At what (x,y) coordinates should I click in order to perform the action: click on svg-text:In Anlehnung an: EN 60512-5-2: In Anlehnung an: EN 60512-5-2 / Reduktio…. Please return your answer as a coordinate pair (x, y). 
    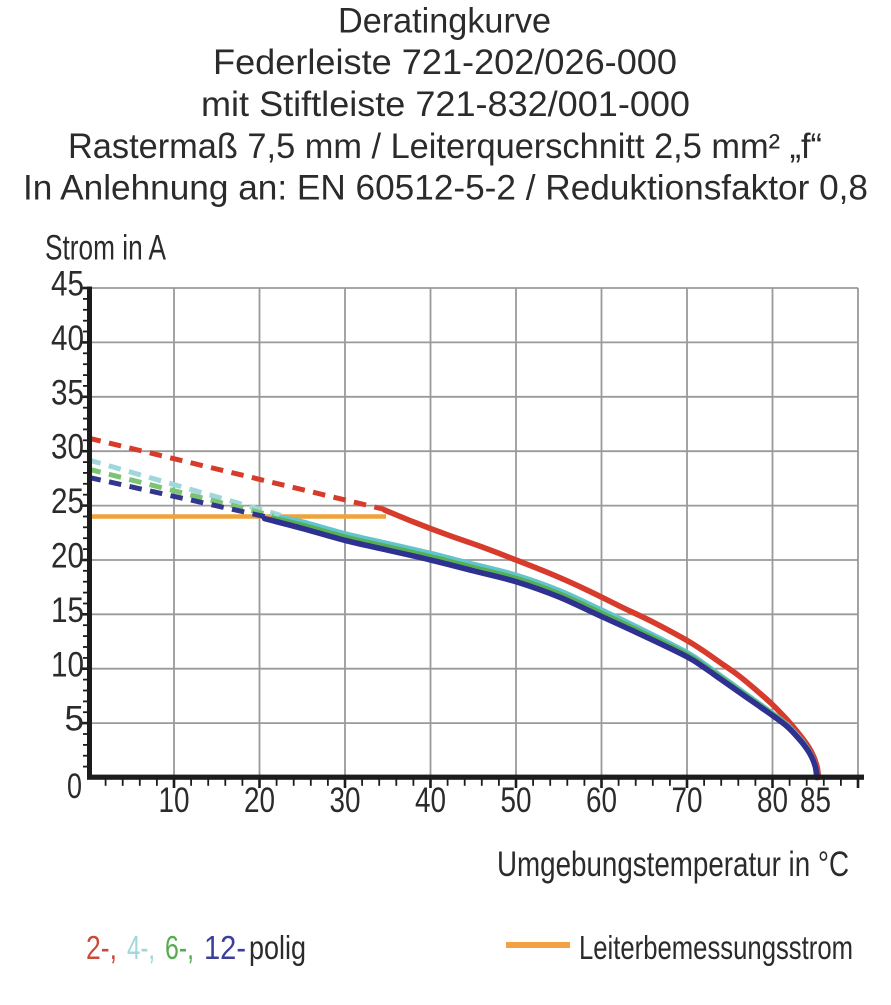
    Looking at the image, I should click on (445, 188).